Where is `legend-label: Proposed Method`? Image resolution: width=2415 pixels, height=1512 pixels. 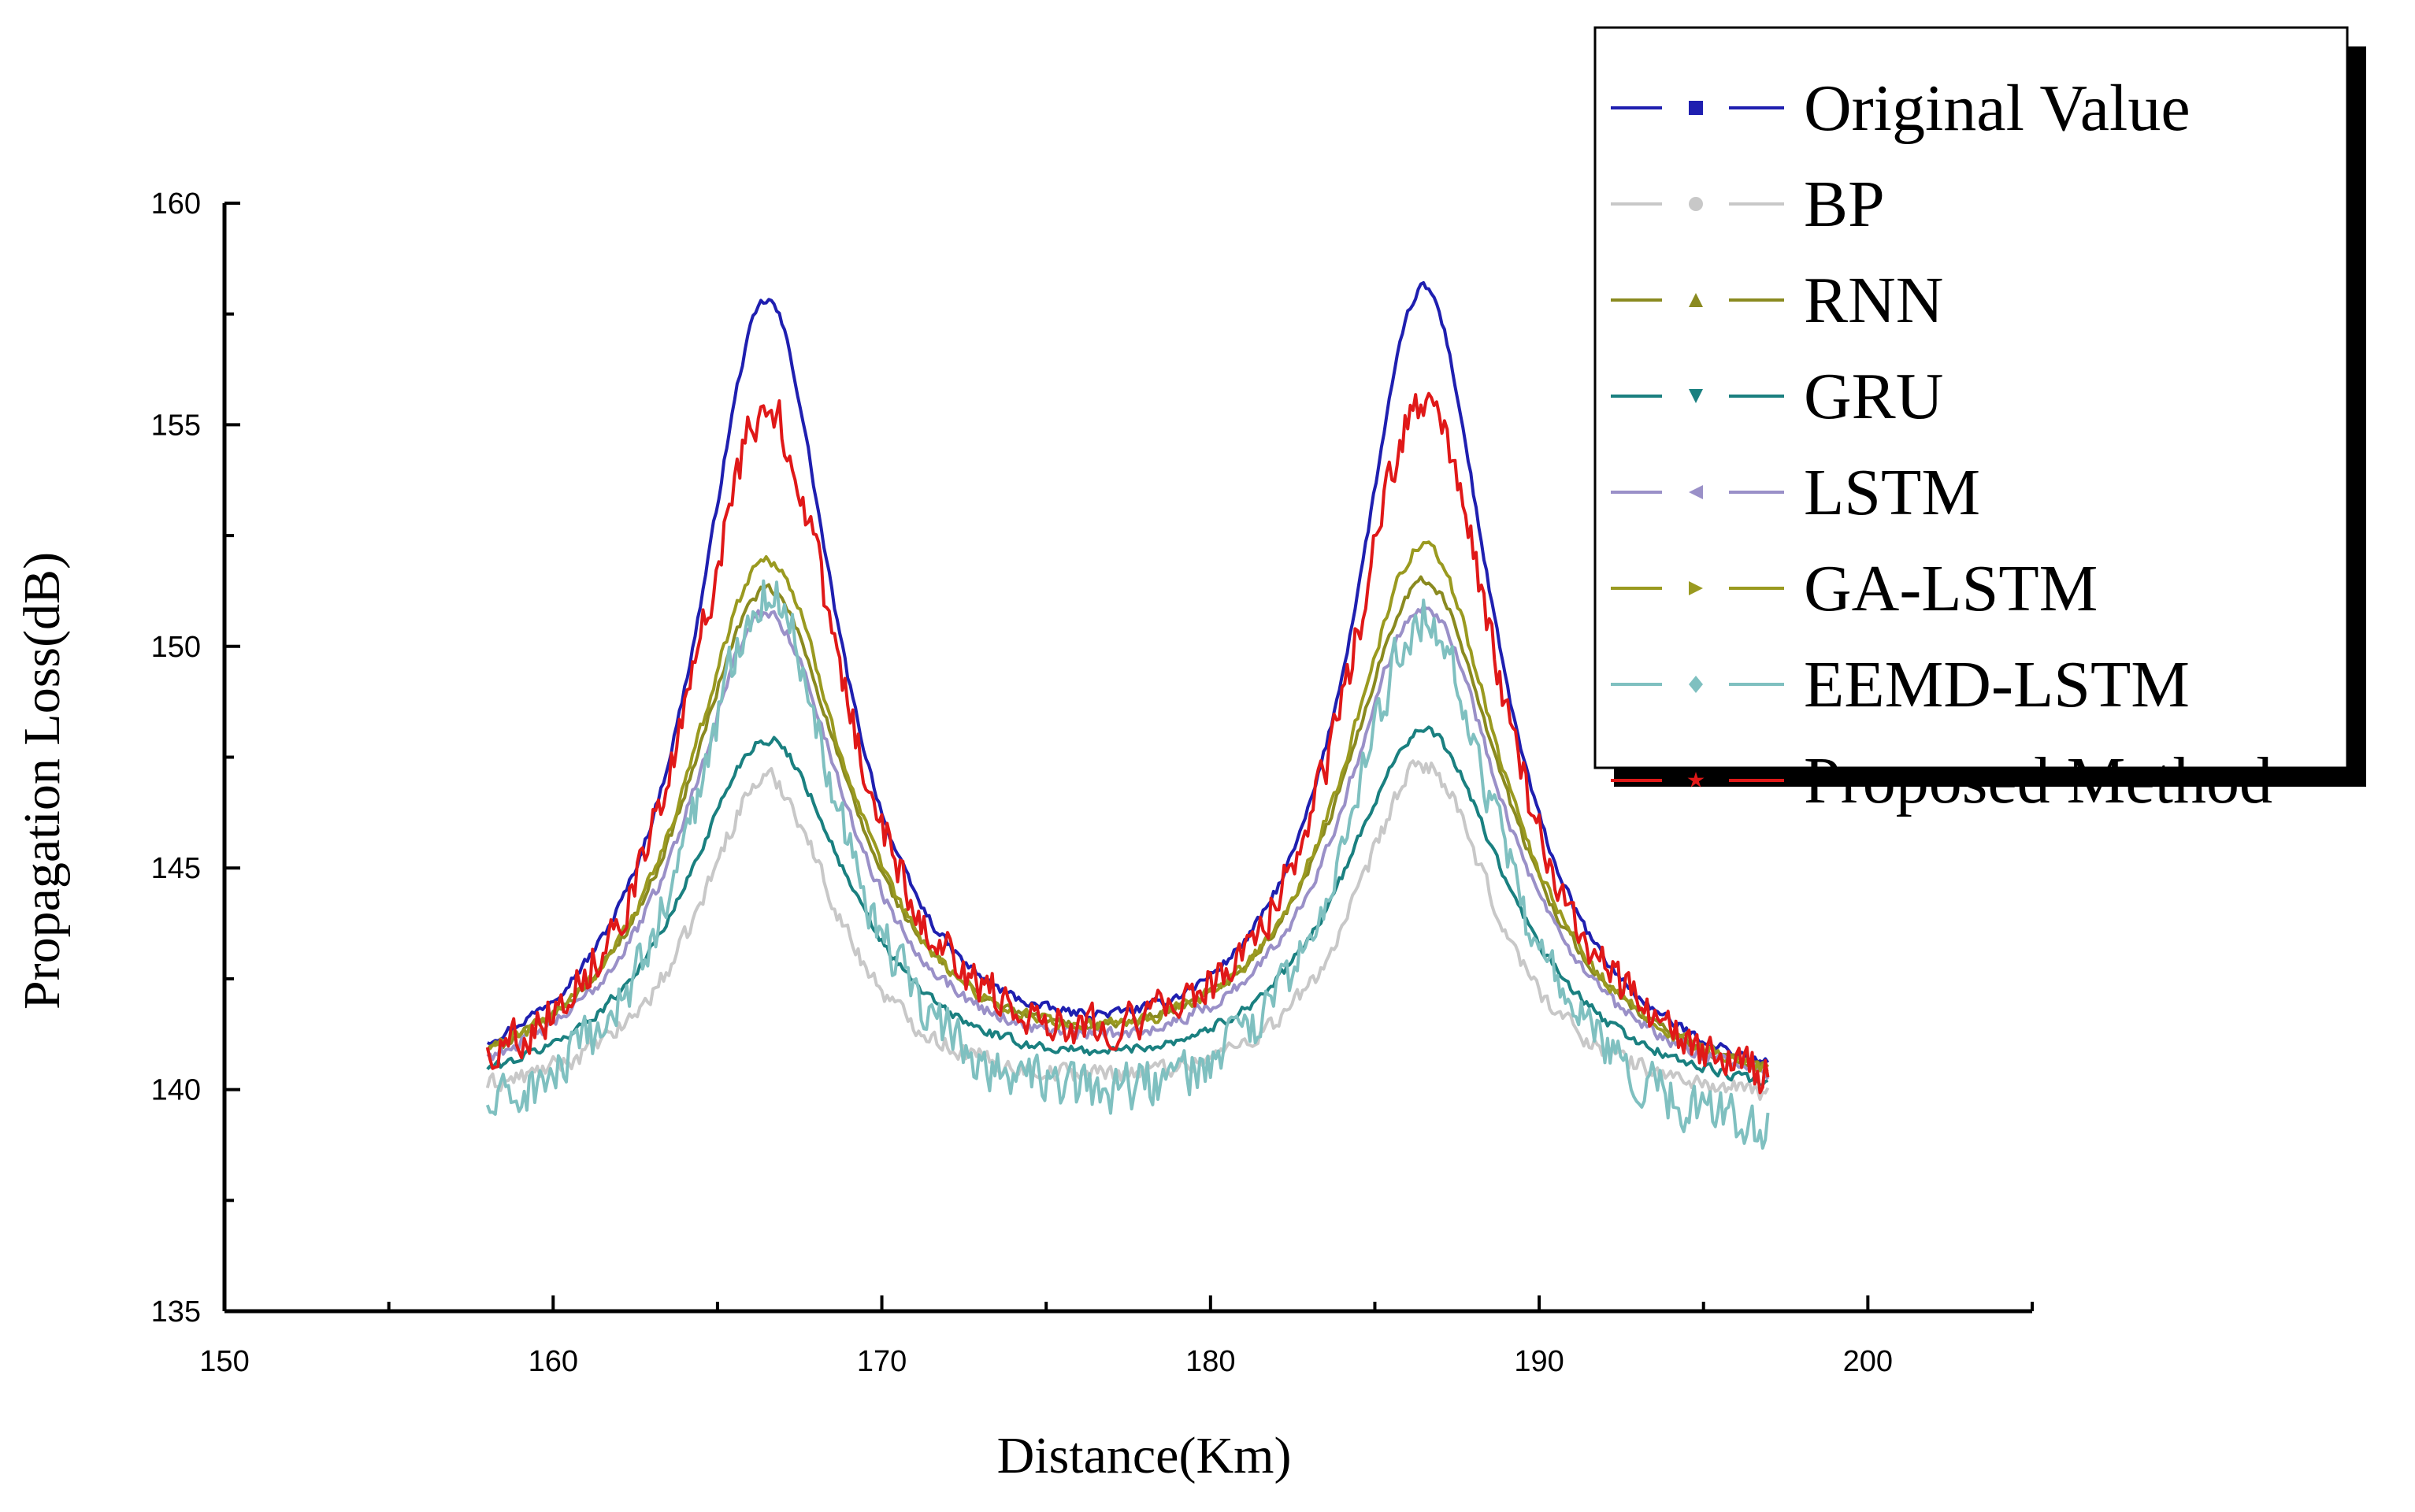
legend-label: Proposed Method is located at coordinates (2038, 780).